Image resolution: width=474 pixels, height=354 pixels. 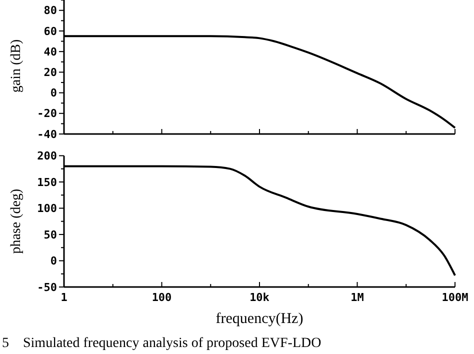 What do you see at coordinates (47, 156) in the screenshot?
I see `y-tick-label: 200` at bounding box center [47, 156].